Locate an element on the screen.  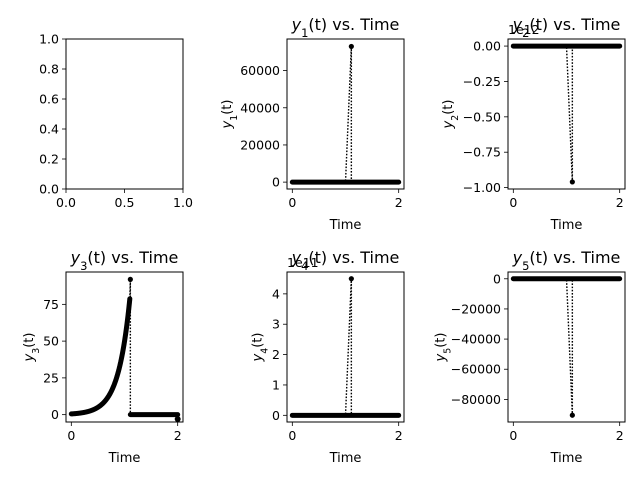
y-tick-label: 0.8 is located at coordinates (49, 69).